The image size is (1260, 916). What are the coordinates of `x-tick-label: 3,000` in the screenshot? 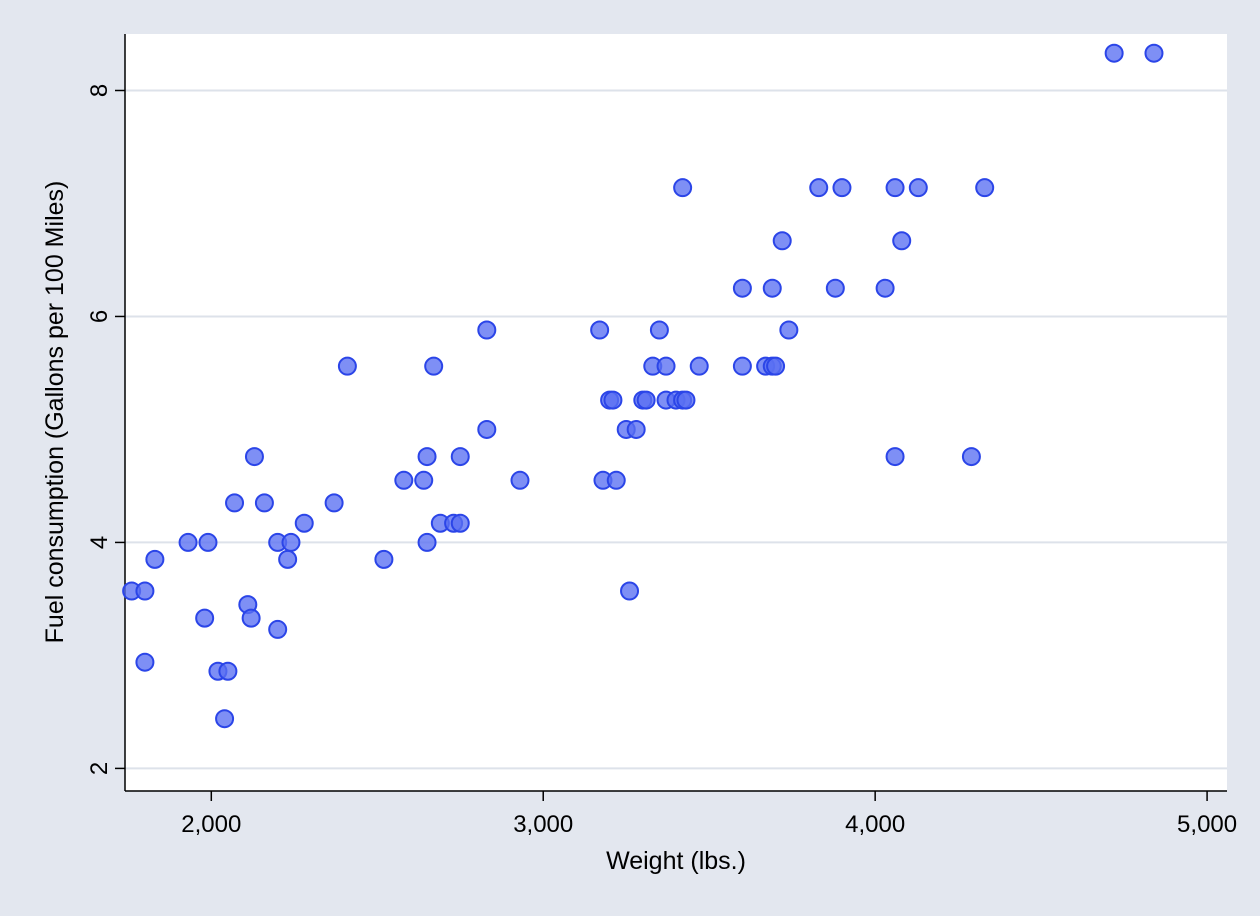 It's located at (543, 824).